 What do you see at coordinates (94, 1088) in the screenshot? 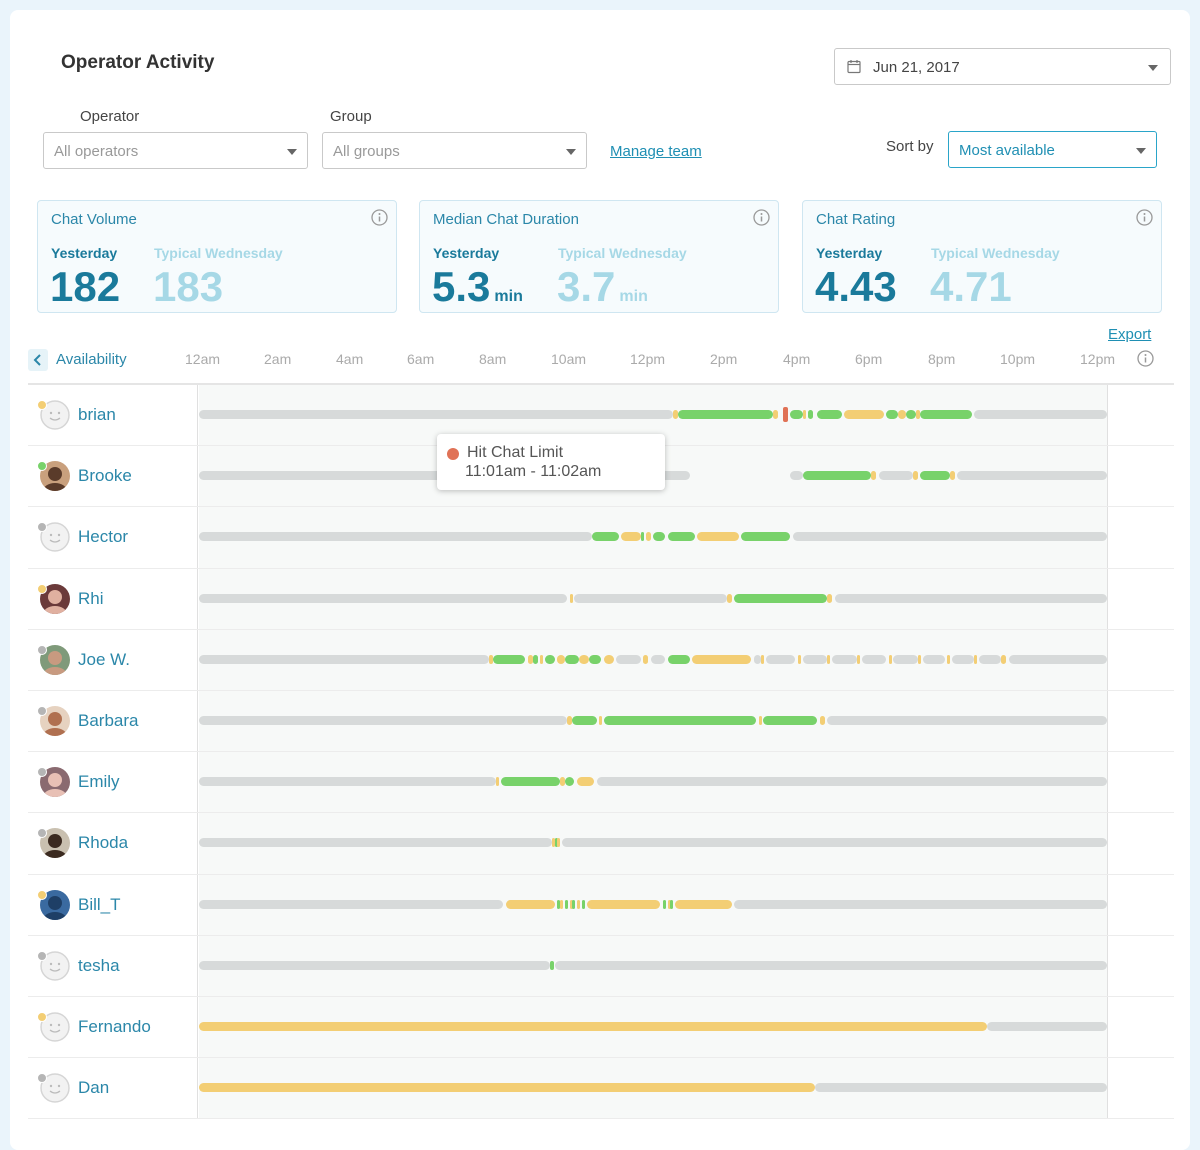
I see `operator-name: Dan` at bounding box center [94, 1088].